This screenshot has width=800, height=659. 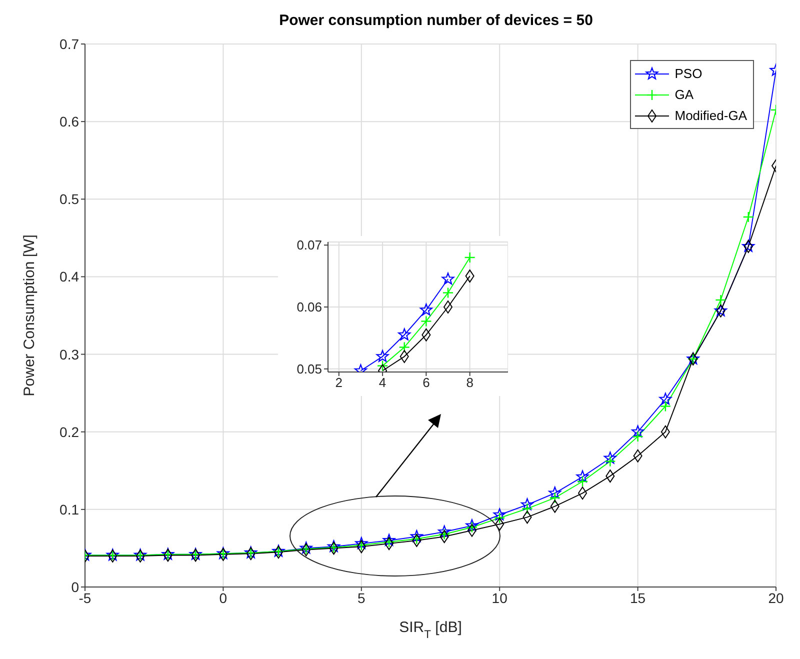 I want to click on y-tick-label: 0.6, so click(x=70, y=122).